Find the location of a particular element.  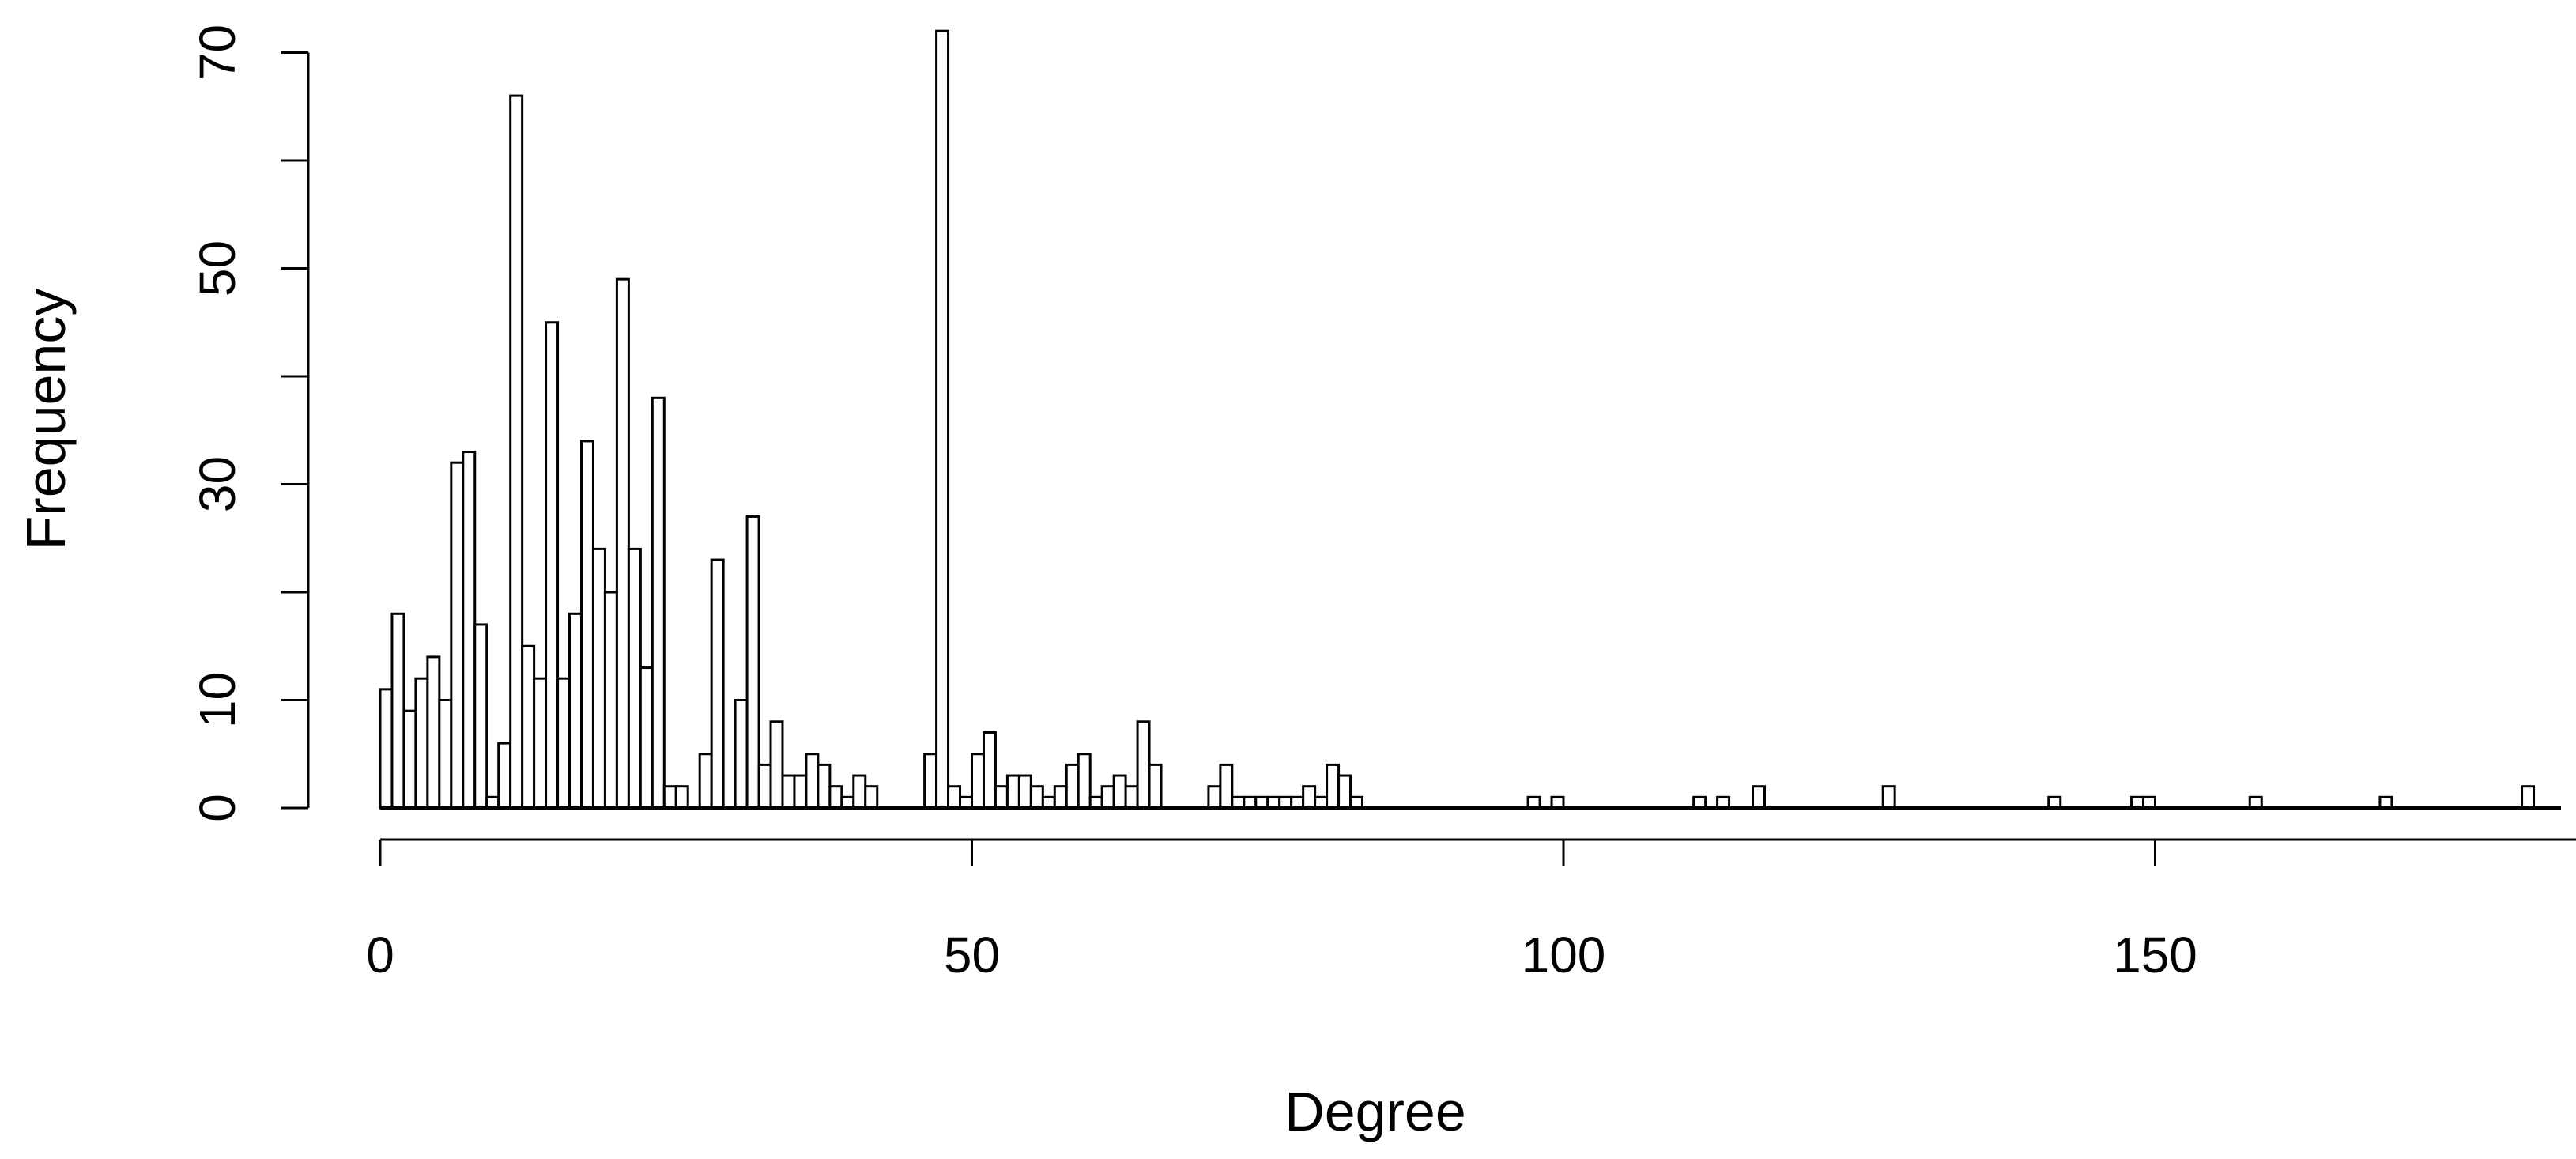

x-axis: 050100150200250300 is located at coordinates (1471, 910).